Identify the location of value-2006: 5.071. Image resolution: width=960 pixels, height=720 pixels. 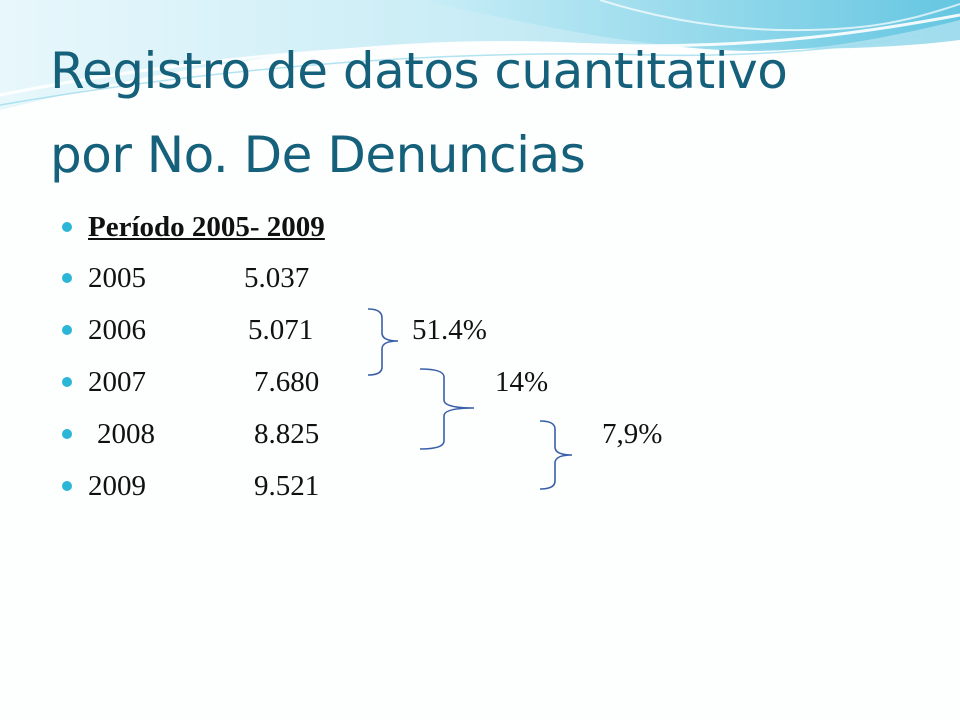
(281, 330).